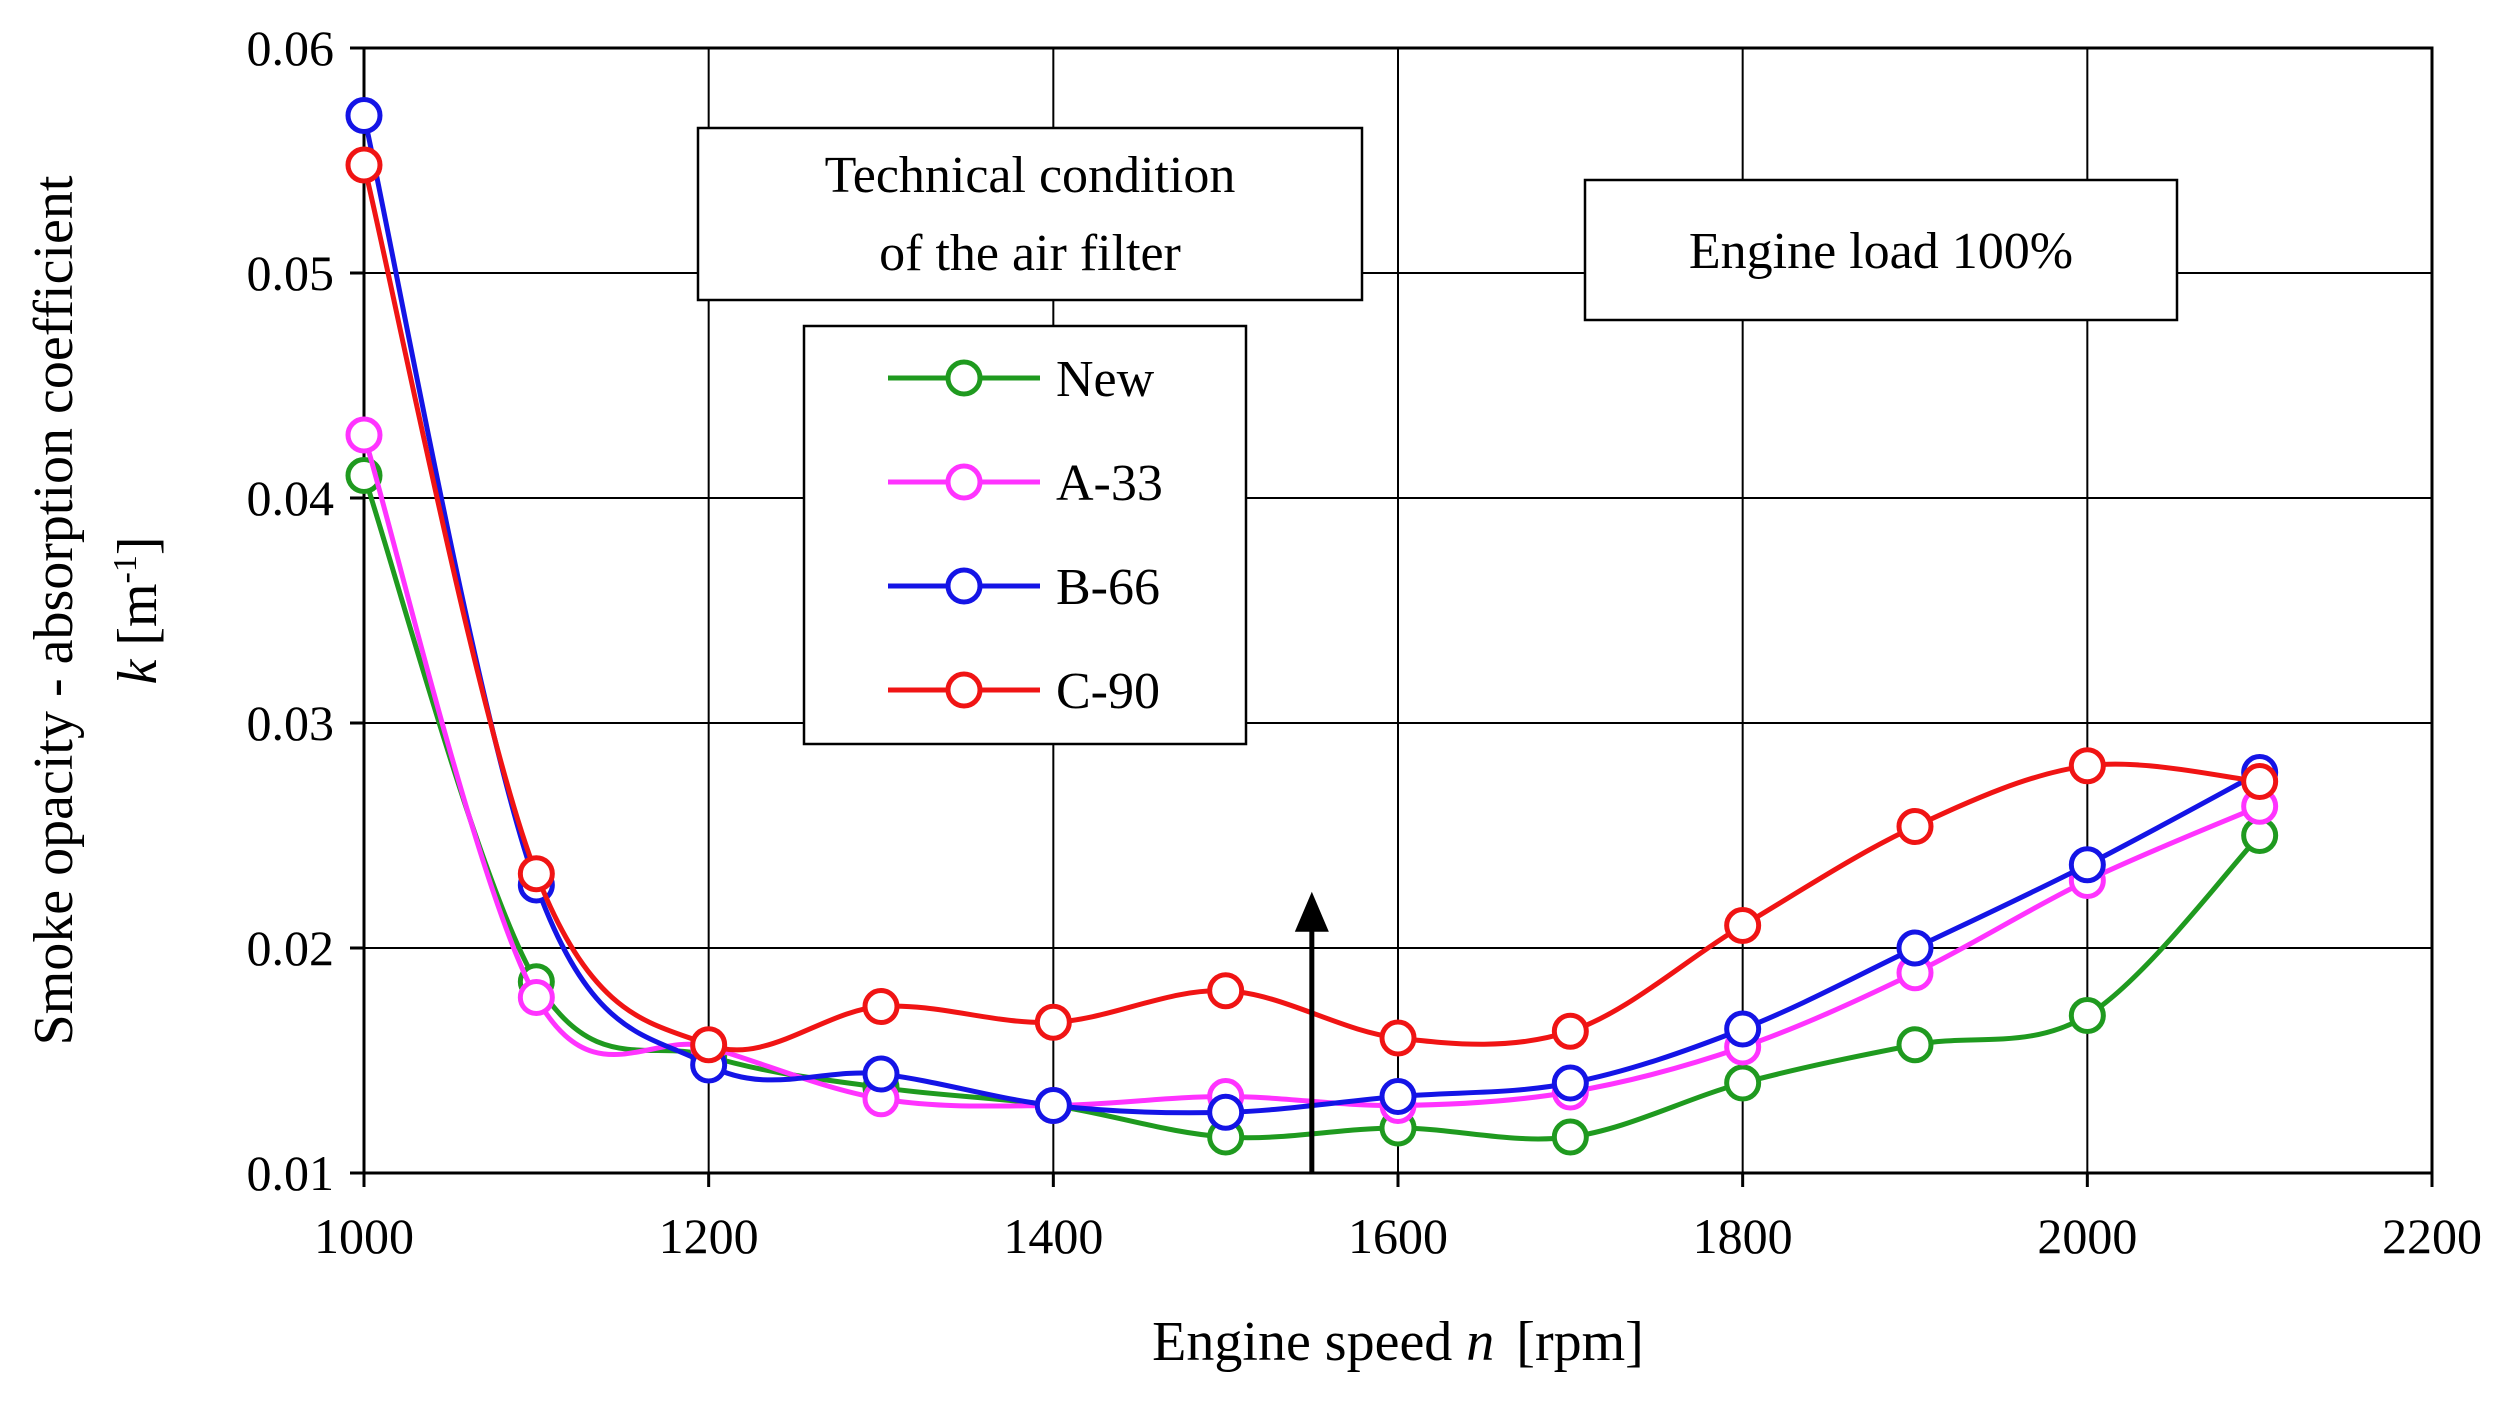  What do you see at coordinates (1030, 253) in the screenshot?
I see `condition-box-line2: of the air filter` at bounding box center [1030, 253].